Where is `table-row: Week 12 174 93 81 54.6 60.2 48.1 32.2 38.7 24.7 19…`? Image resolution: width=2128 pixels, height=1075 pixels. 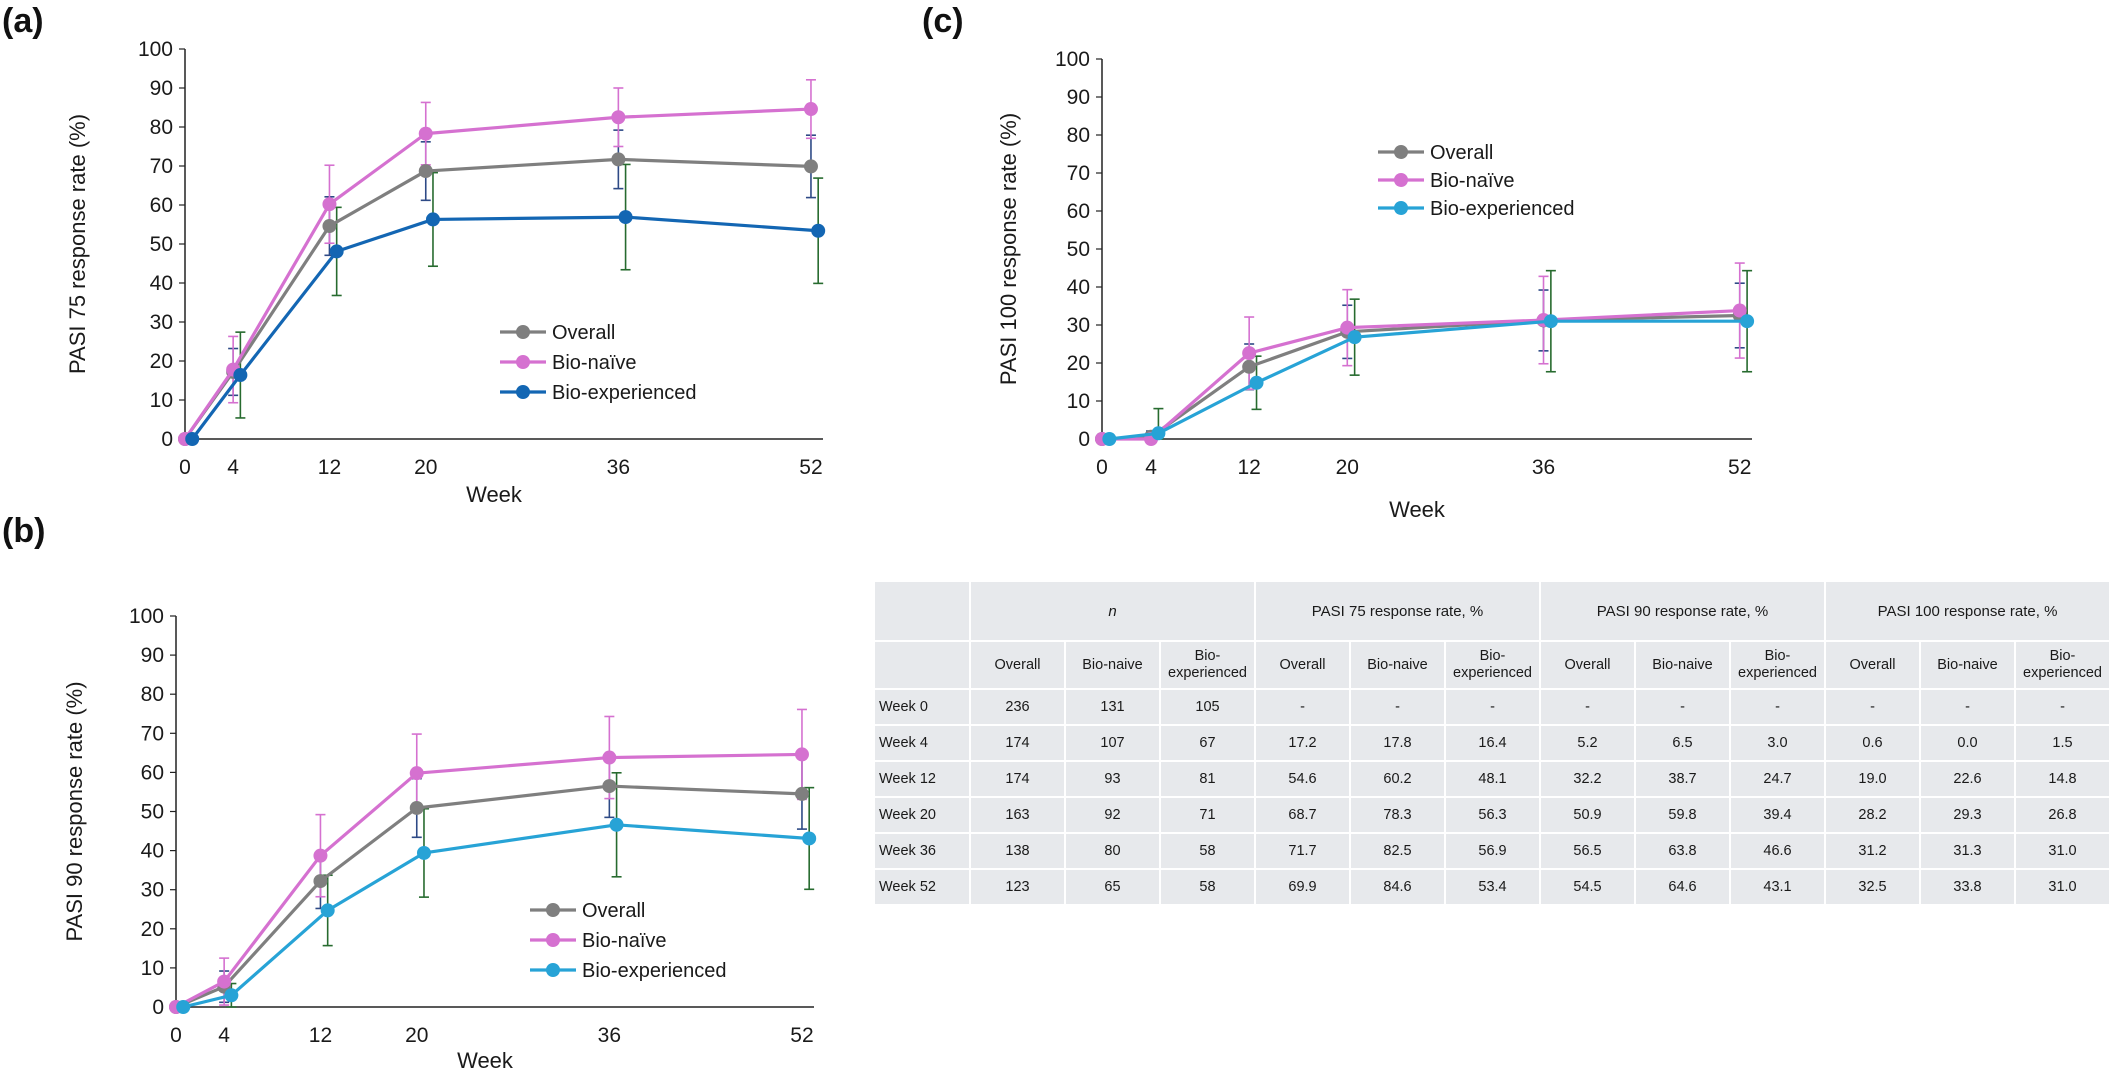 table-row: Week 12 174 93 81 54.6 60.2 48.1 32.2 38.7 24.7 19… is located at coordinates (1492, 779).